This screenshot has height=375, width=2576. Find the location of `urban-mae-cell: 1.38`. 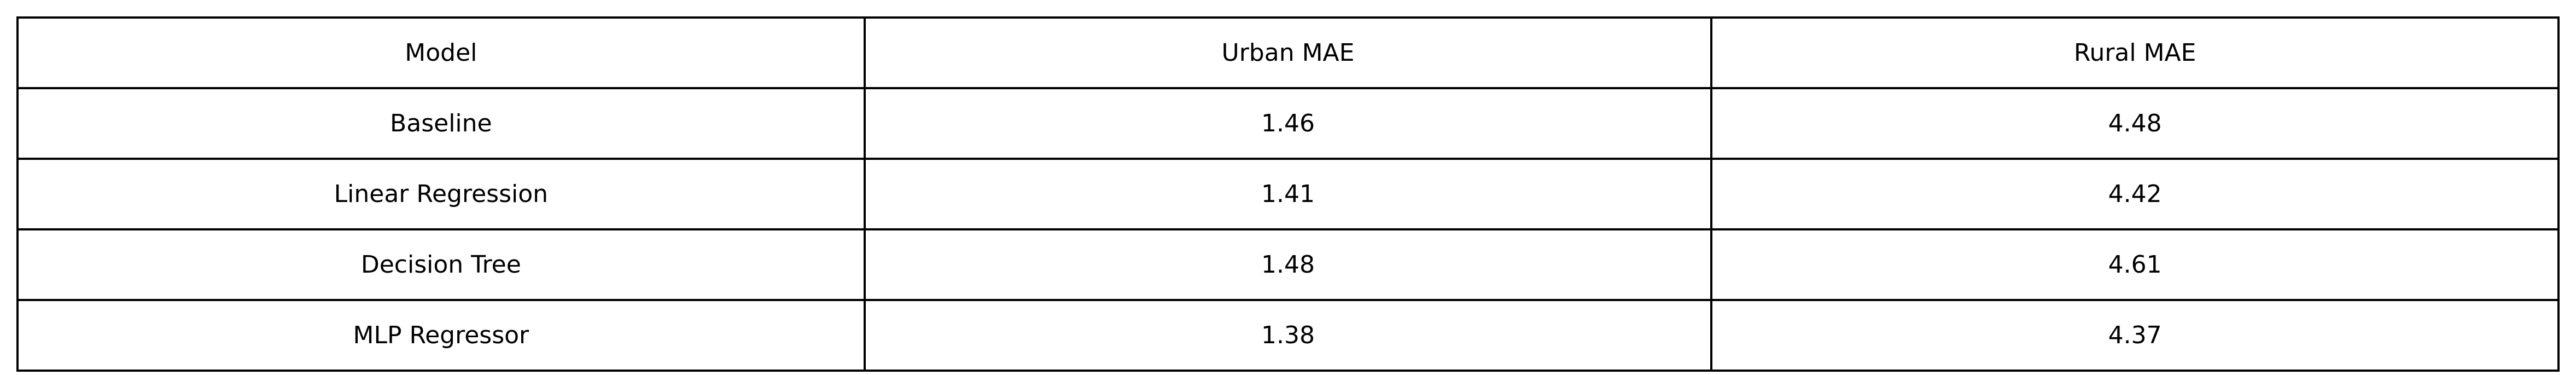

urban-mae-cell: 1.38 is located at coordinates (1288, 335).